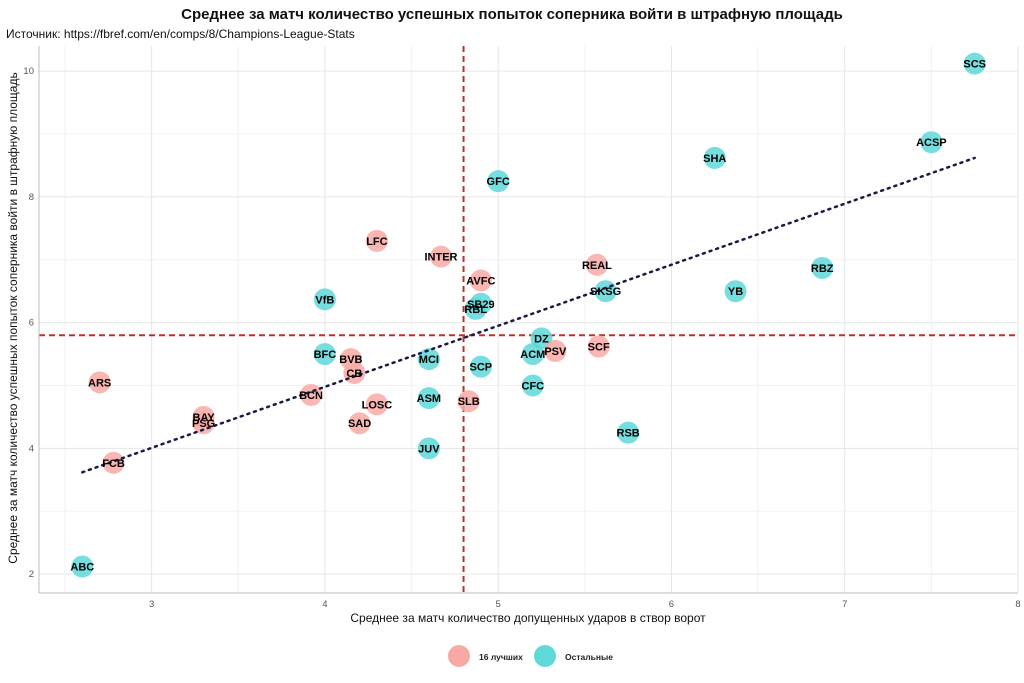  I want to click on point-sha, so click(714, 157).